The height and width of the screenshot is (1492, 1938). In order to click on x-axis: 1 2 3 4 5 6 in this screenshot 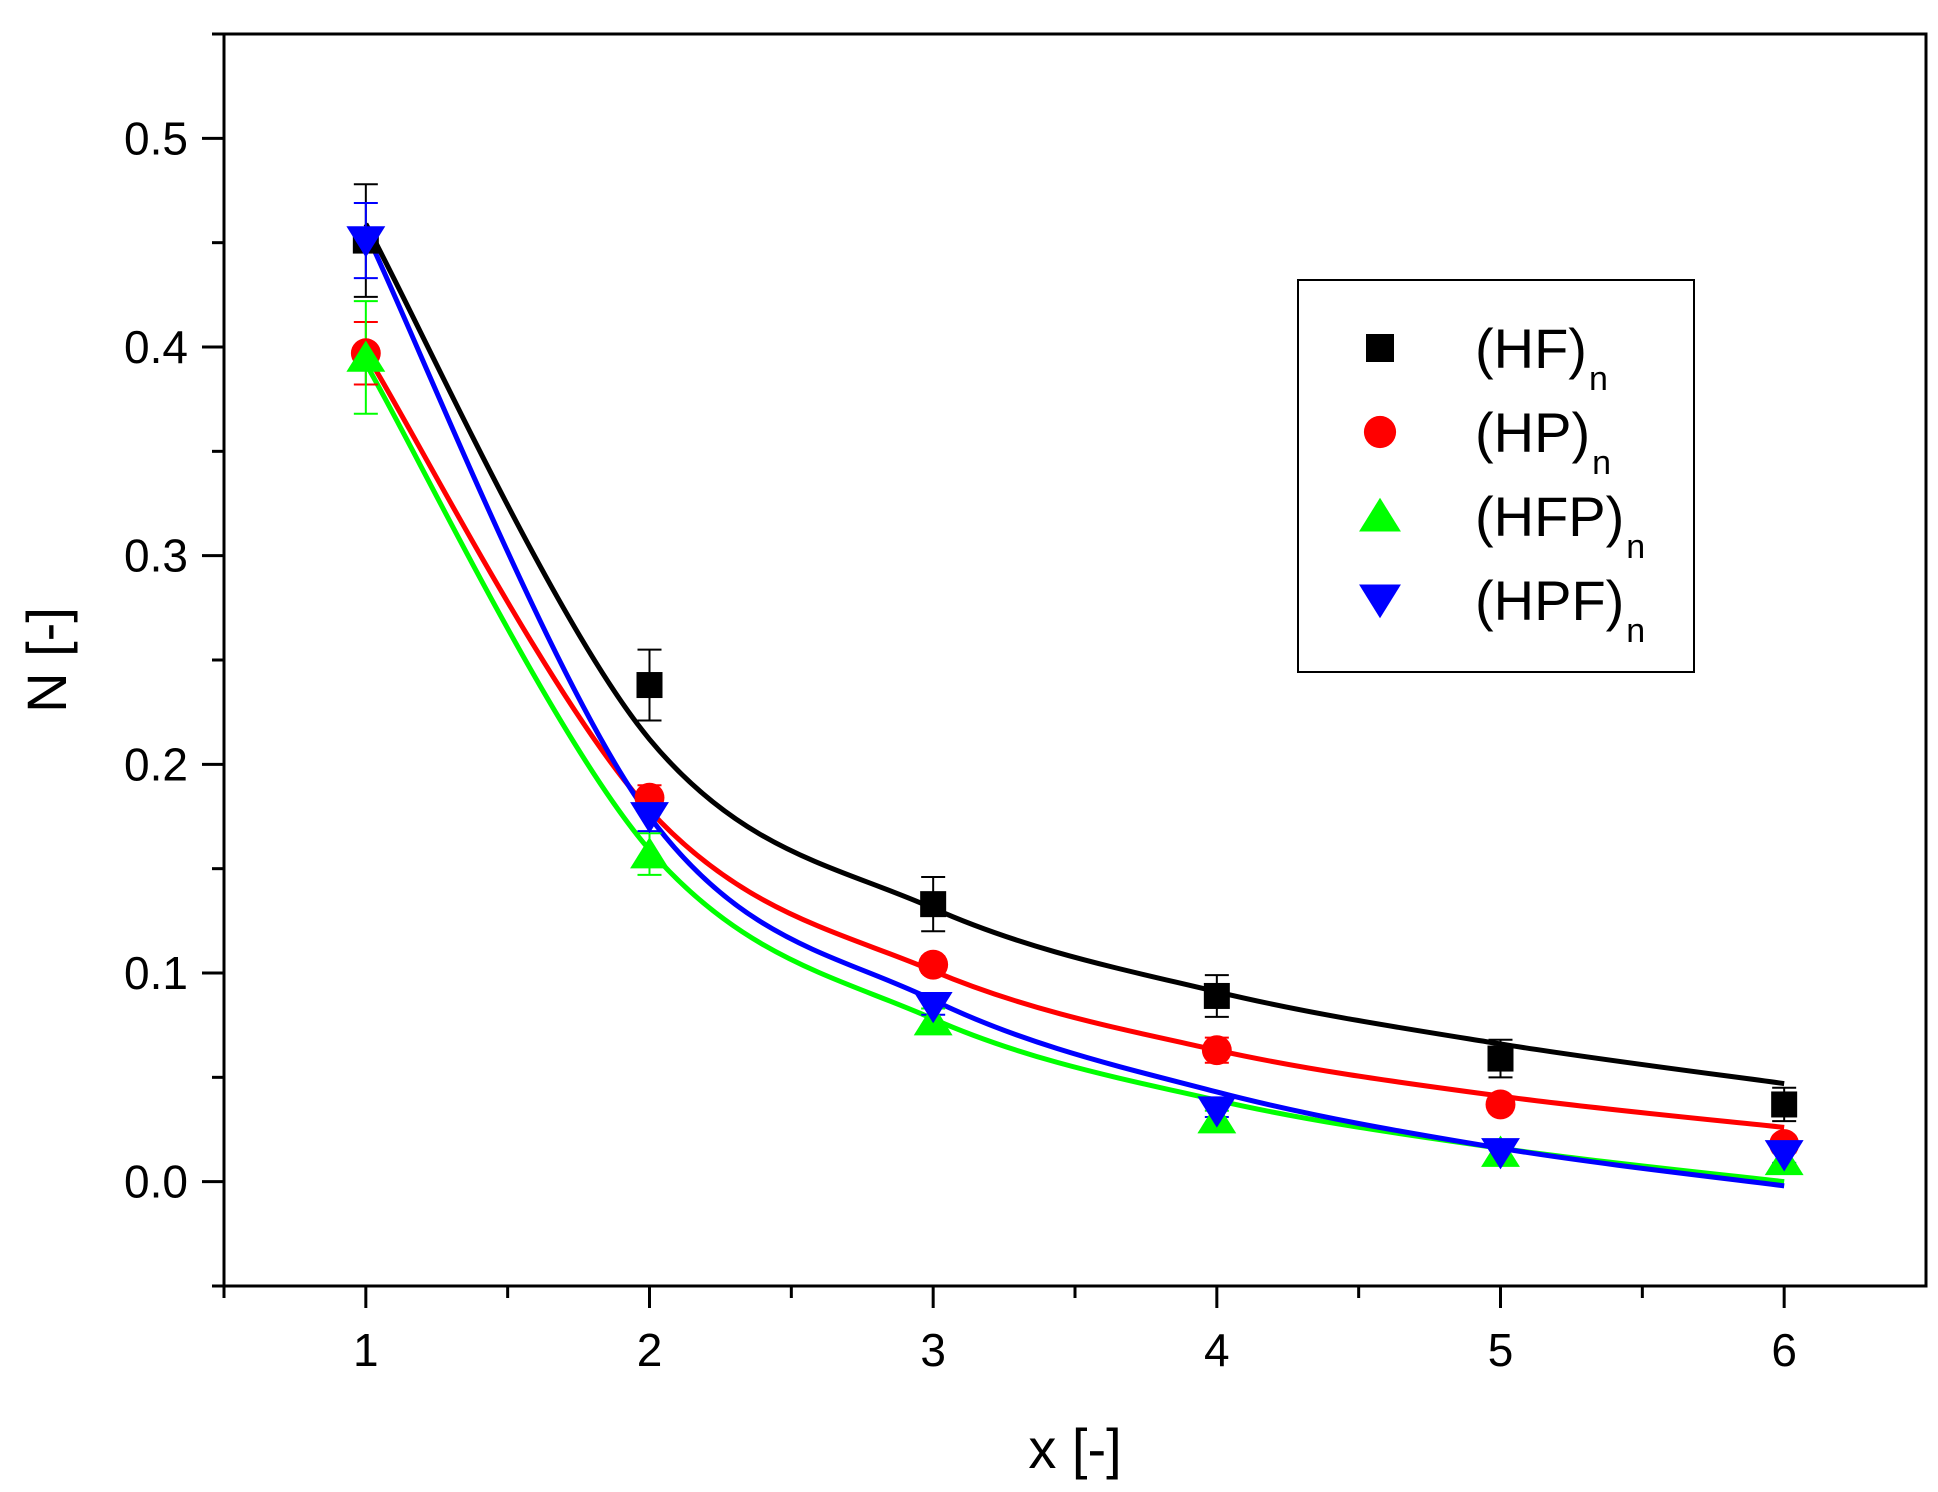, I will do `click(1009, 1331)`.